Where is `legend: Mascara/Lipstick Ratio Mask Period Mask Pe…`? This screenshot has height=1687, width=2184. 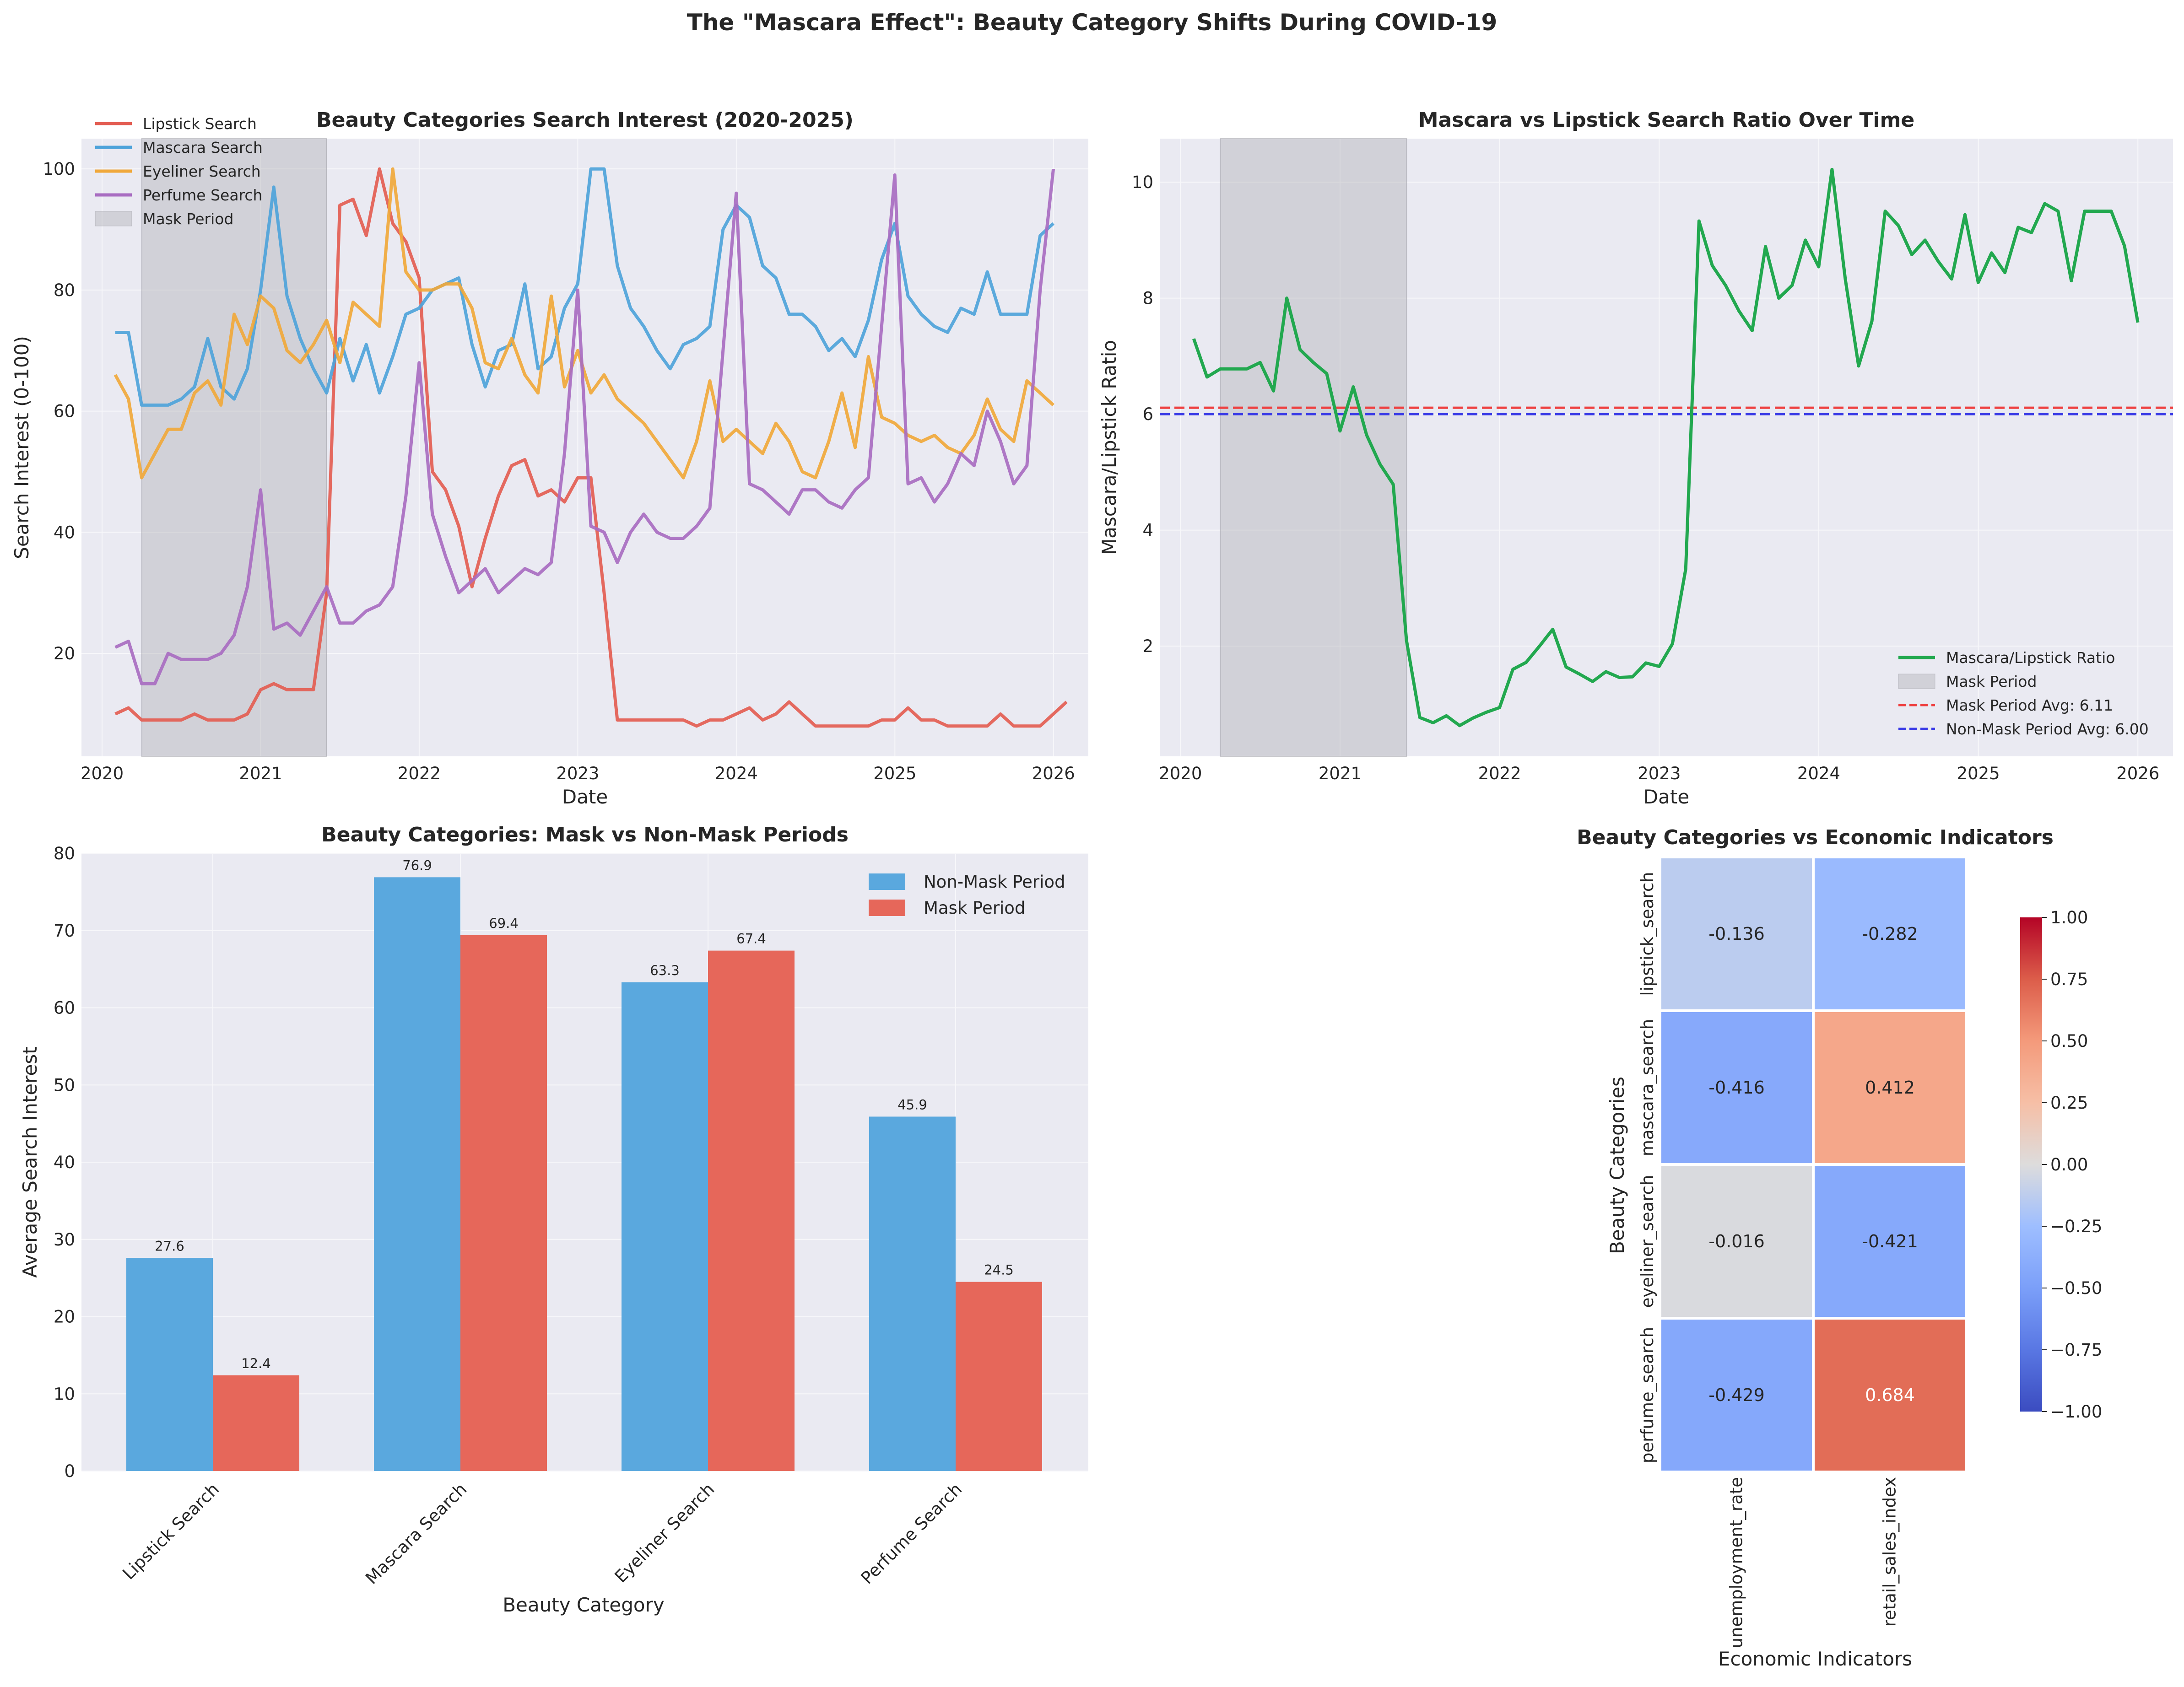 legend: Mascara/Lipstick Ratio Mask Period Mask Pe… is located at coordinates (2023, 693).